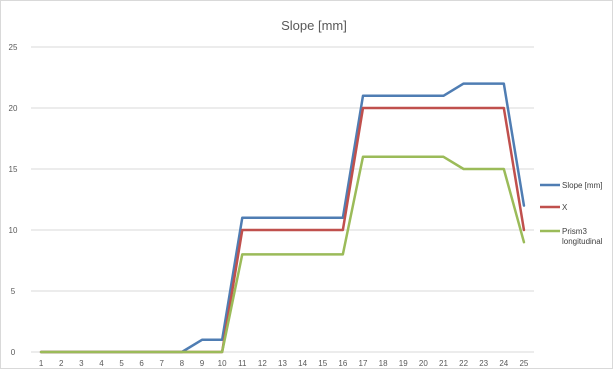 This screenshot has height=374, width=613. Describe the element at coordinates (121, 363) in the screenshot. I see `x-tick-label: 5` at that location.